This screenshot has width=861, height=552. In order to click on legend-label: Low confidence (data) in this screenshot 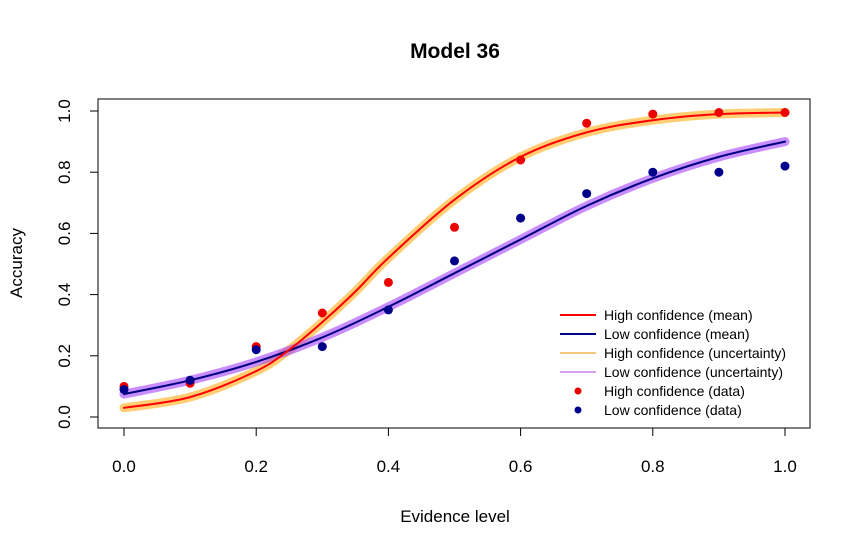, I will do `click(673, 410)`.